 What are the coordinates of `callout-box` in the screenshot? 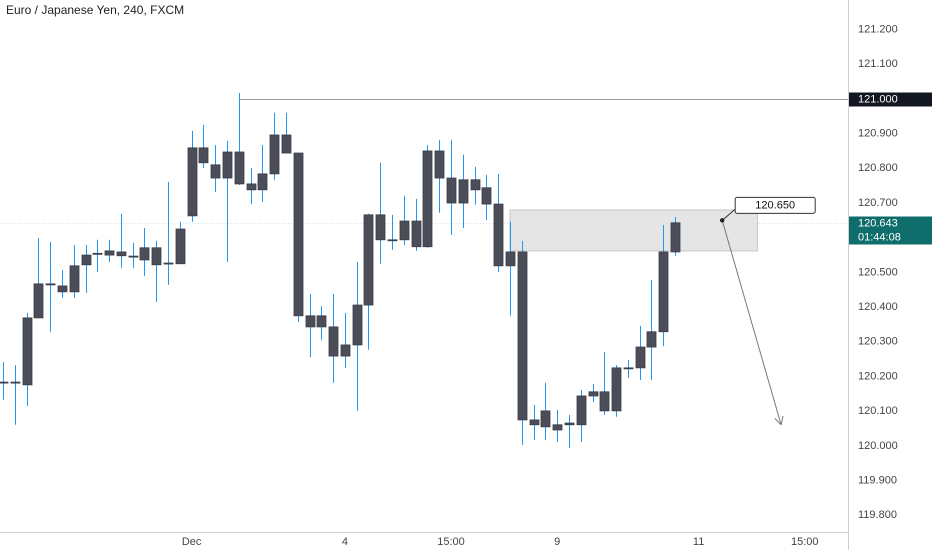 It's located at (775, 205).